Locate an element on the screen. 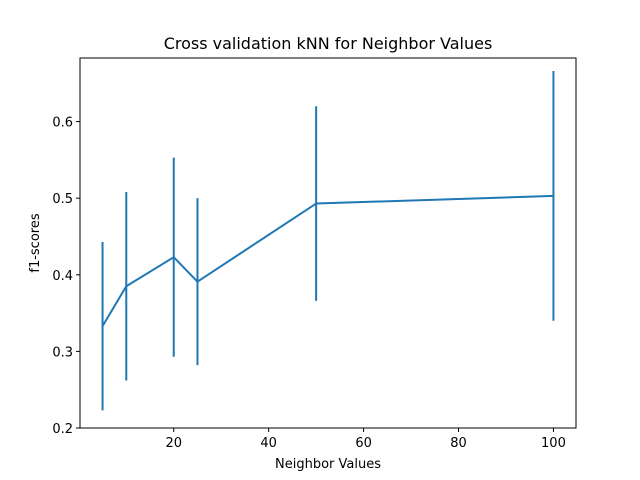 This screenshot has width=640, height=480. y-tick-label: 0.5 is located at coordinates (62, 199).